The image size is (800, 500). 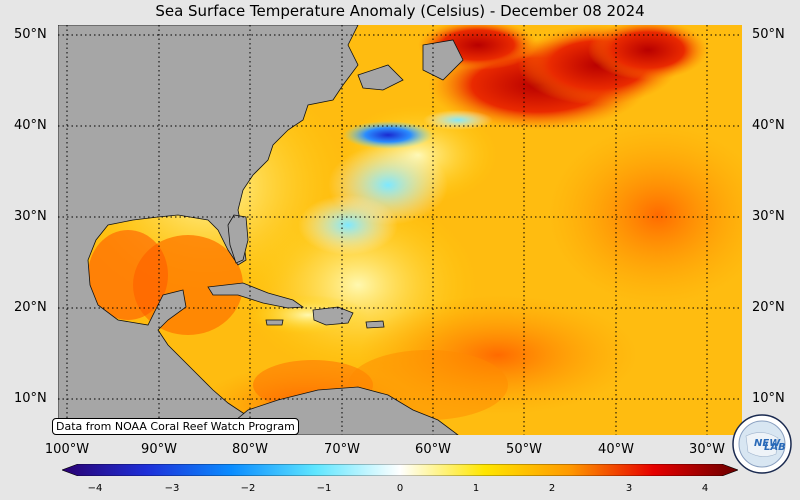 What do you see at coordinates (324, 488) in the screenshot?
I see `colorbar-tick-m1: −1` at bounding box center [324, 488].